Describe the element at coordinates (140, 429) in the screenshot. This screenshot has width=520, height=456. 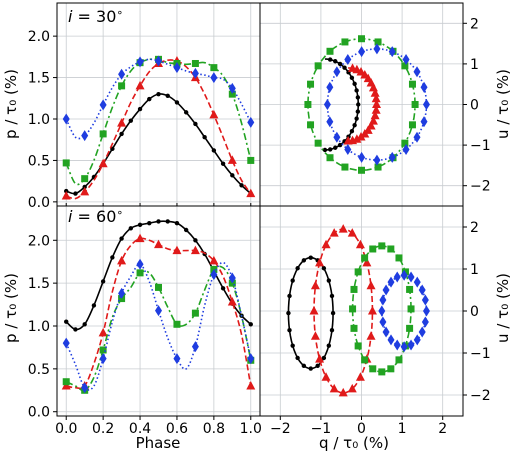
I see `phase-tick-label-2: 0.4` at that location.